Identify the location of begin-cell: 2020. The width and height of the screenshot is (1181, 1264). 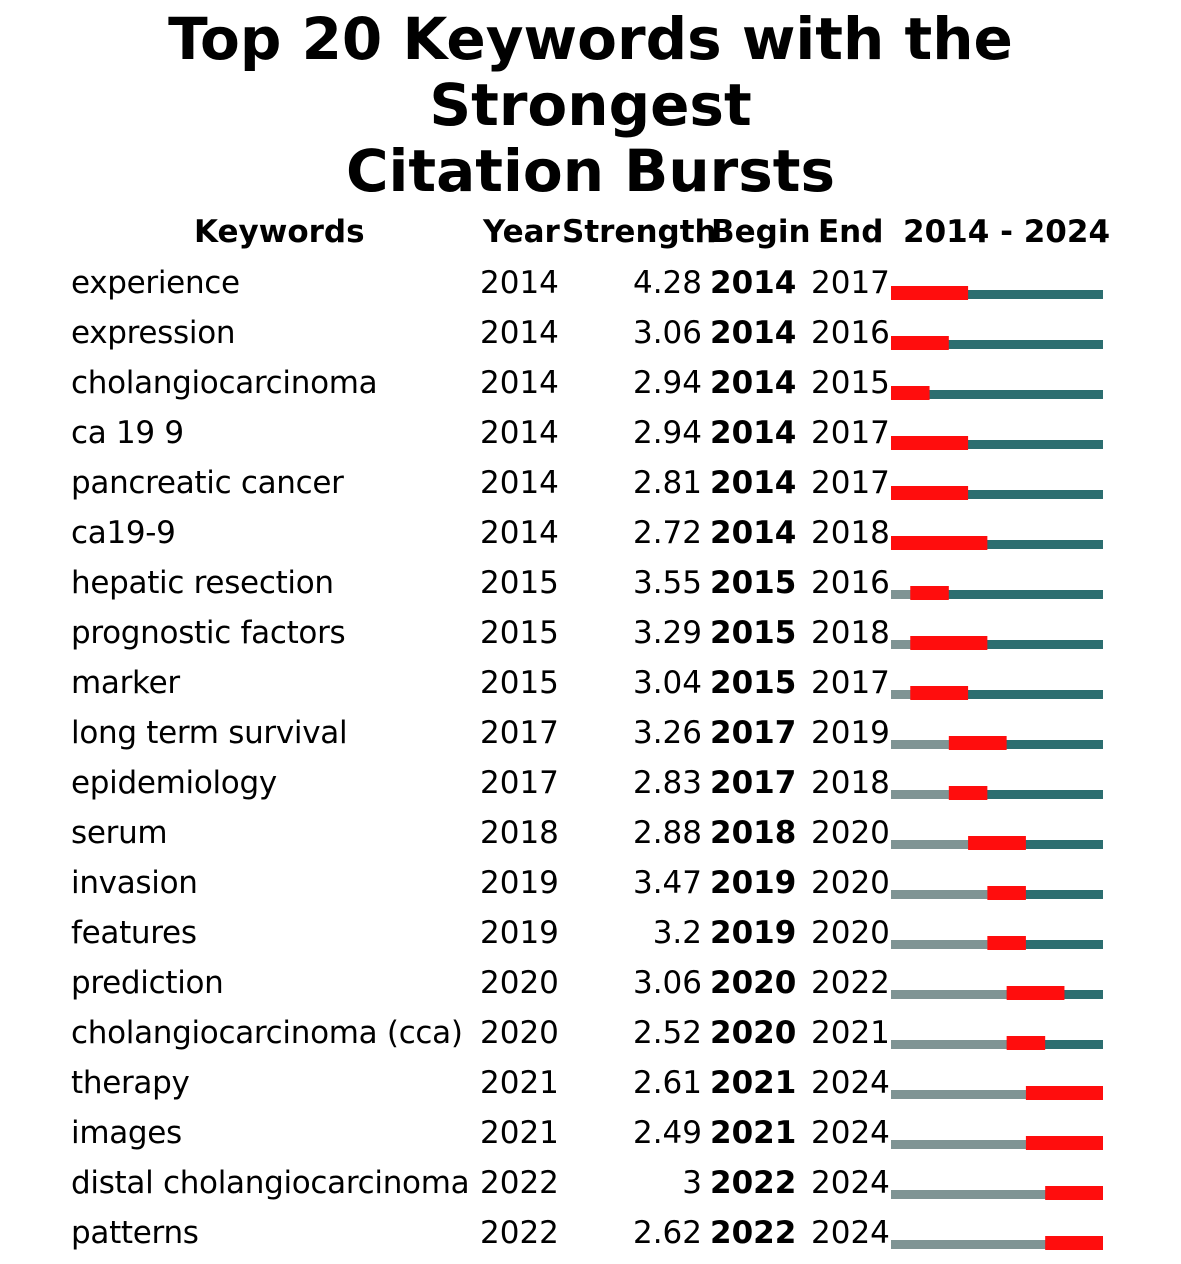
(753, 983).